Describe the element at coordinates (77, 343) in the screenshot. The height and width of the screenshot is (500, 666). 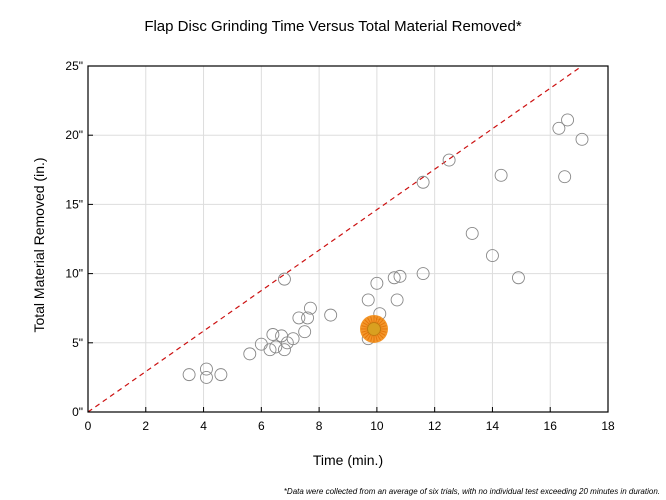
I see `y-tick-label: 5"` at that location.